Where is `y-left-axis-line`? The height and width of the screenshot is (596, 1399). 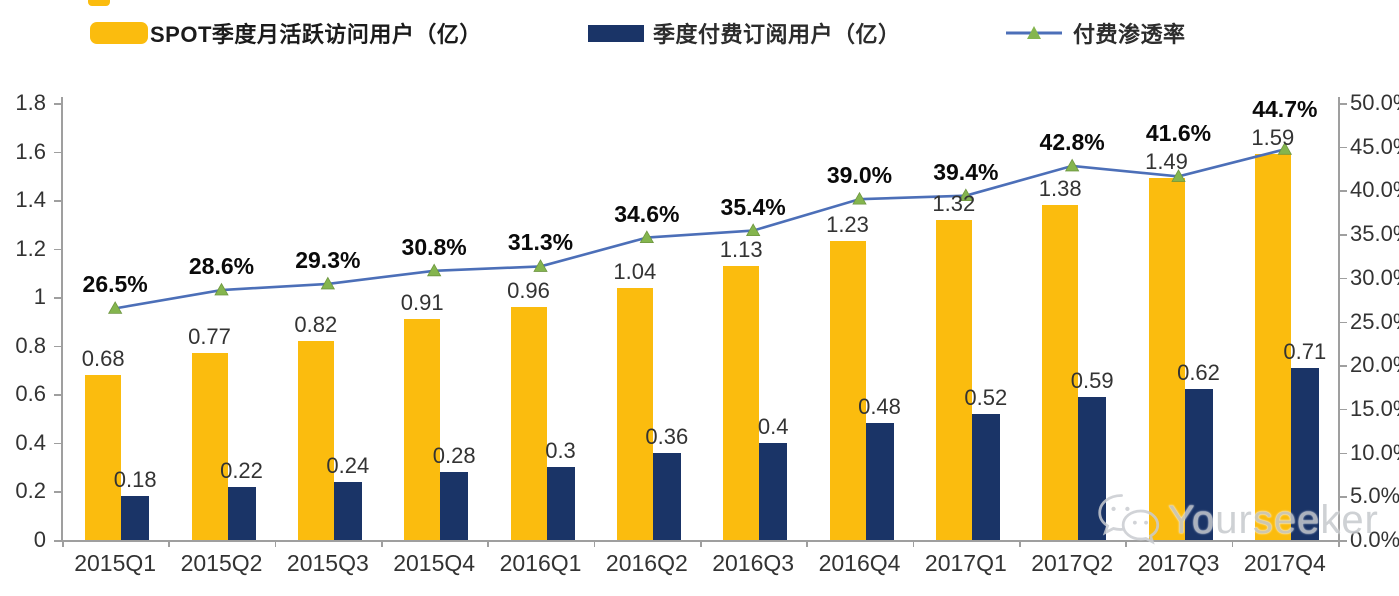
y-left-axis-line is located at coordinates (62, 318).